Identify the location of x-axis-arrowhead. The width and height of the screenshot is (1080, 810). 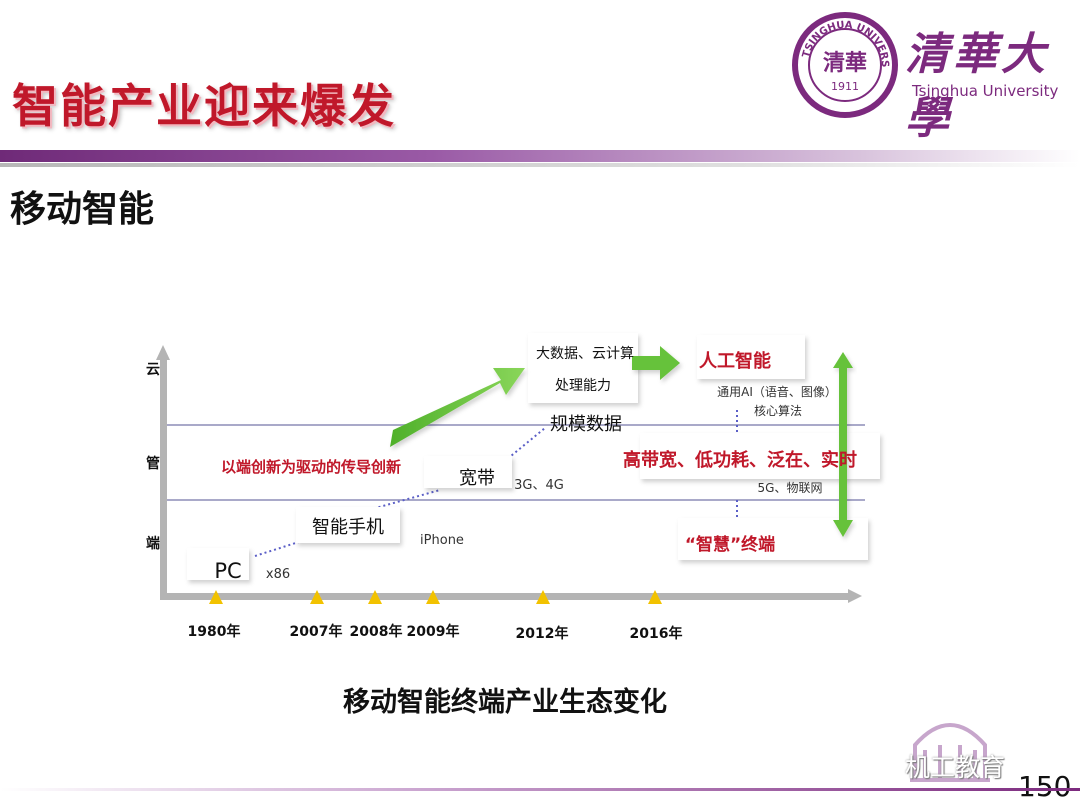
(855, 596).